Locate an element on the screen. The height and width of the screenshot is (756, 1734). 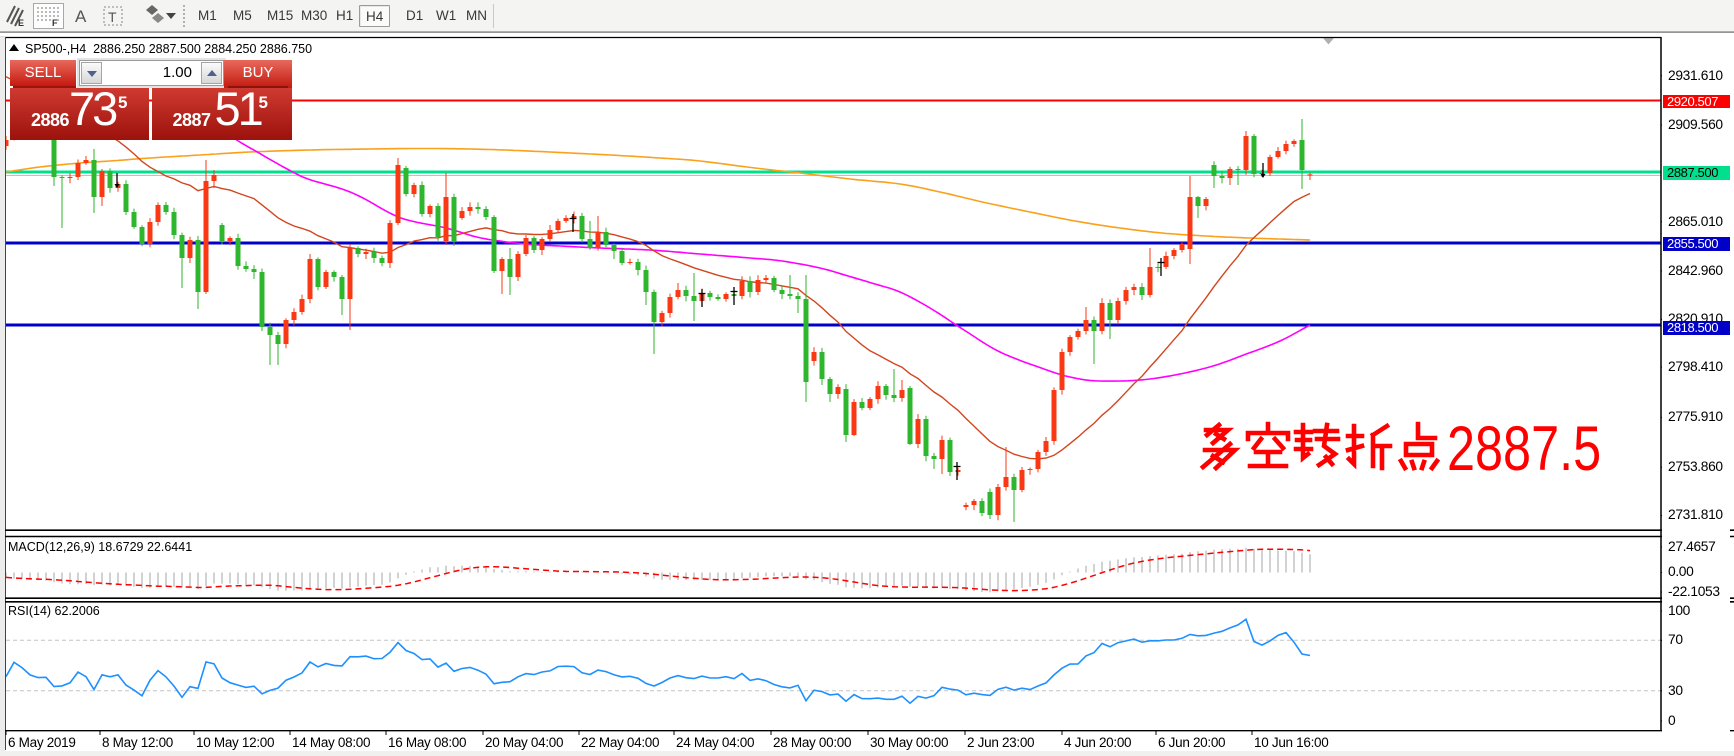
svg-text: T is located at coordinates (112, 17).